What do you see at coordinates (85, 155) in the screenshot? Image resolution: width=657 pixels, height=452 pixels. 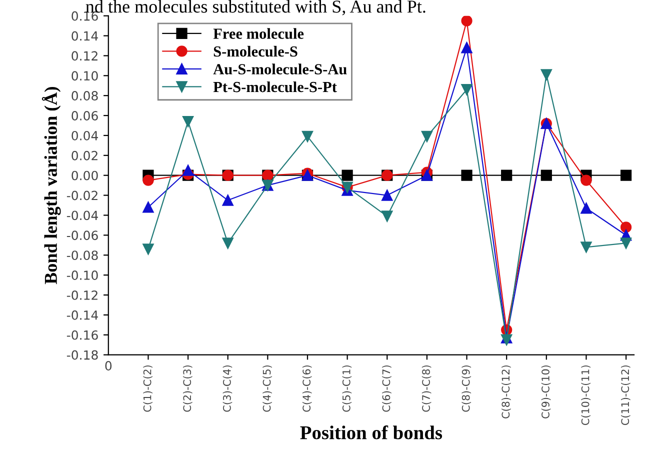 I see `y-tick-label: 0.02` at bounding box center [85, 155].